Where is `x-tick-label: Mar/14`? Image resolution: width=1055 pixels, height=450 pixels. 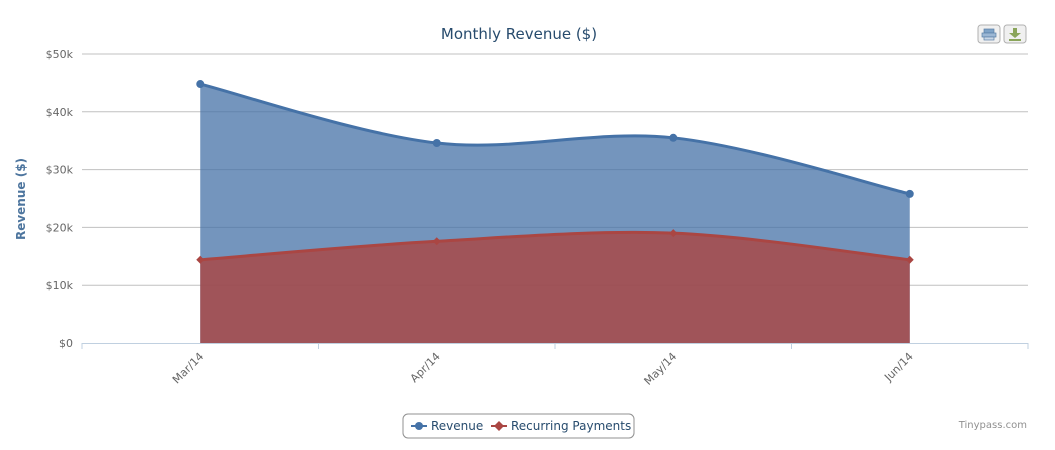
x-tick-label: Mar/14 is located at coordinates (188, 368).